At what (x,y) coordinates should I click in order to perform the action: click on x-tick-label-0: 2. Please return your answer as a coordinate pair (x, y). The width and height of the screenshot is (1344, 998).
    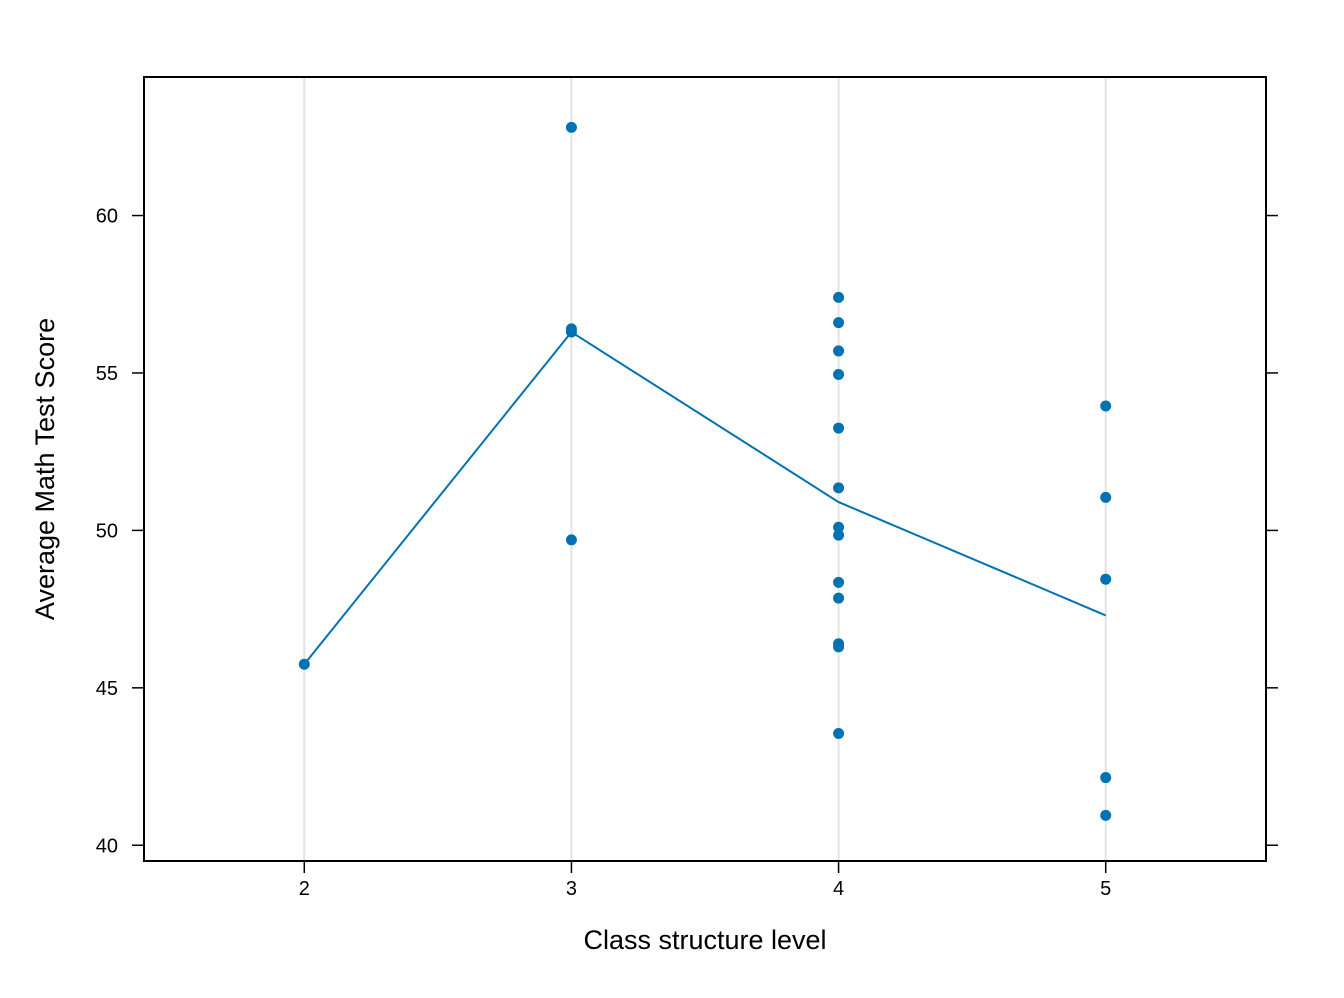
    Looking at the image, I should click on (304, 889).